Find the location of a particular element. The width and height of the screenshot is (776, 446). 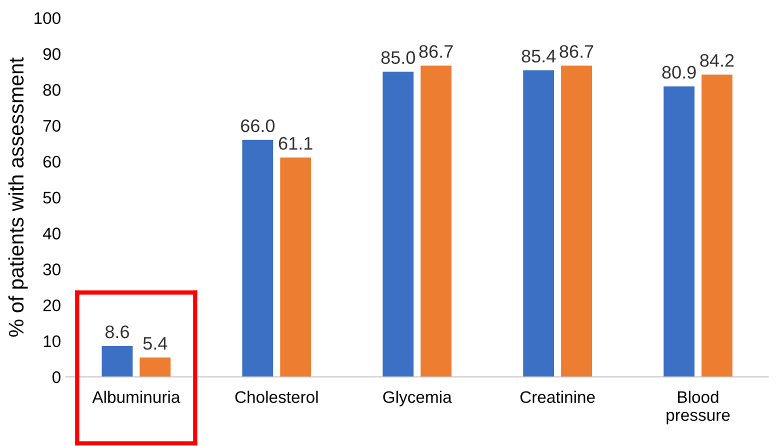

x-tick-label: Albuminuria is located at coordinates (136, 396).